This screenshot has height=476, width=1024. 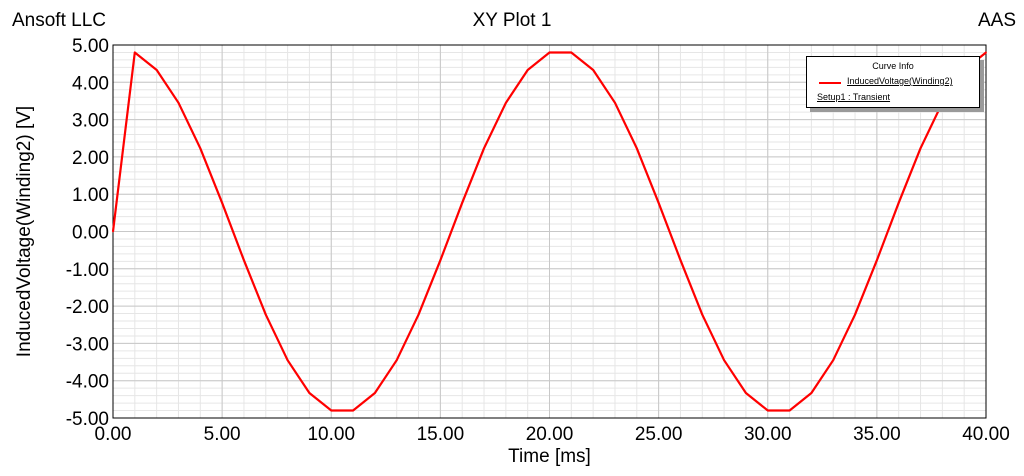 What do you see at coordinates (113, 434) in the screenshot?
I see `x-tick-label: 0.00` at bounding box center [113, 434].